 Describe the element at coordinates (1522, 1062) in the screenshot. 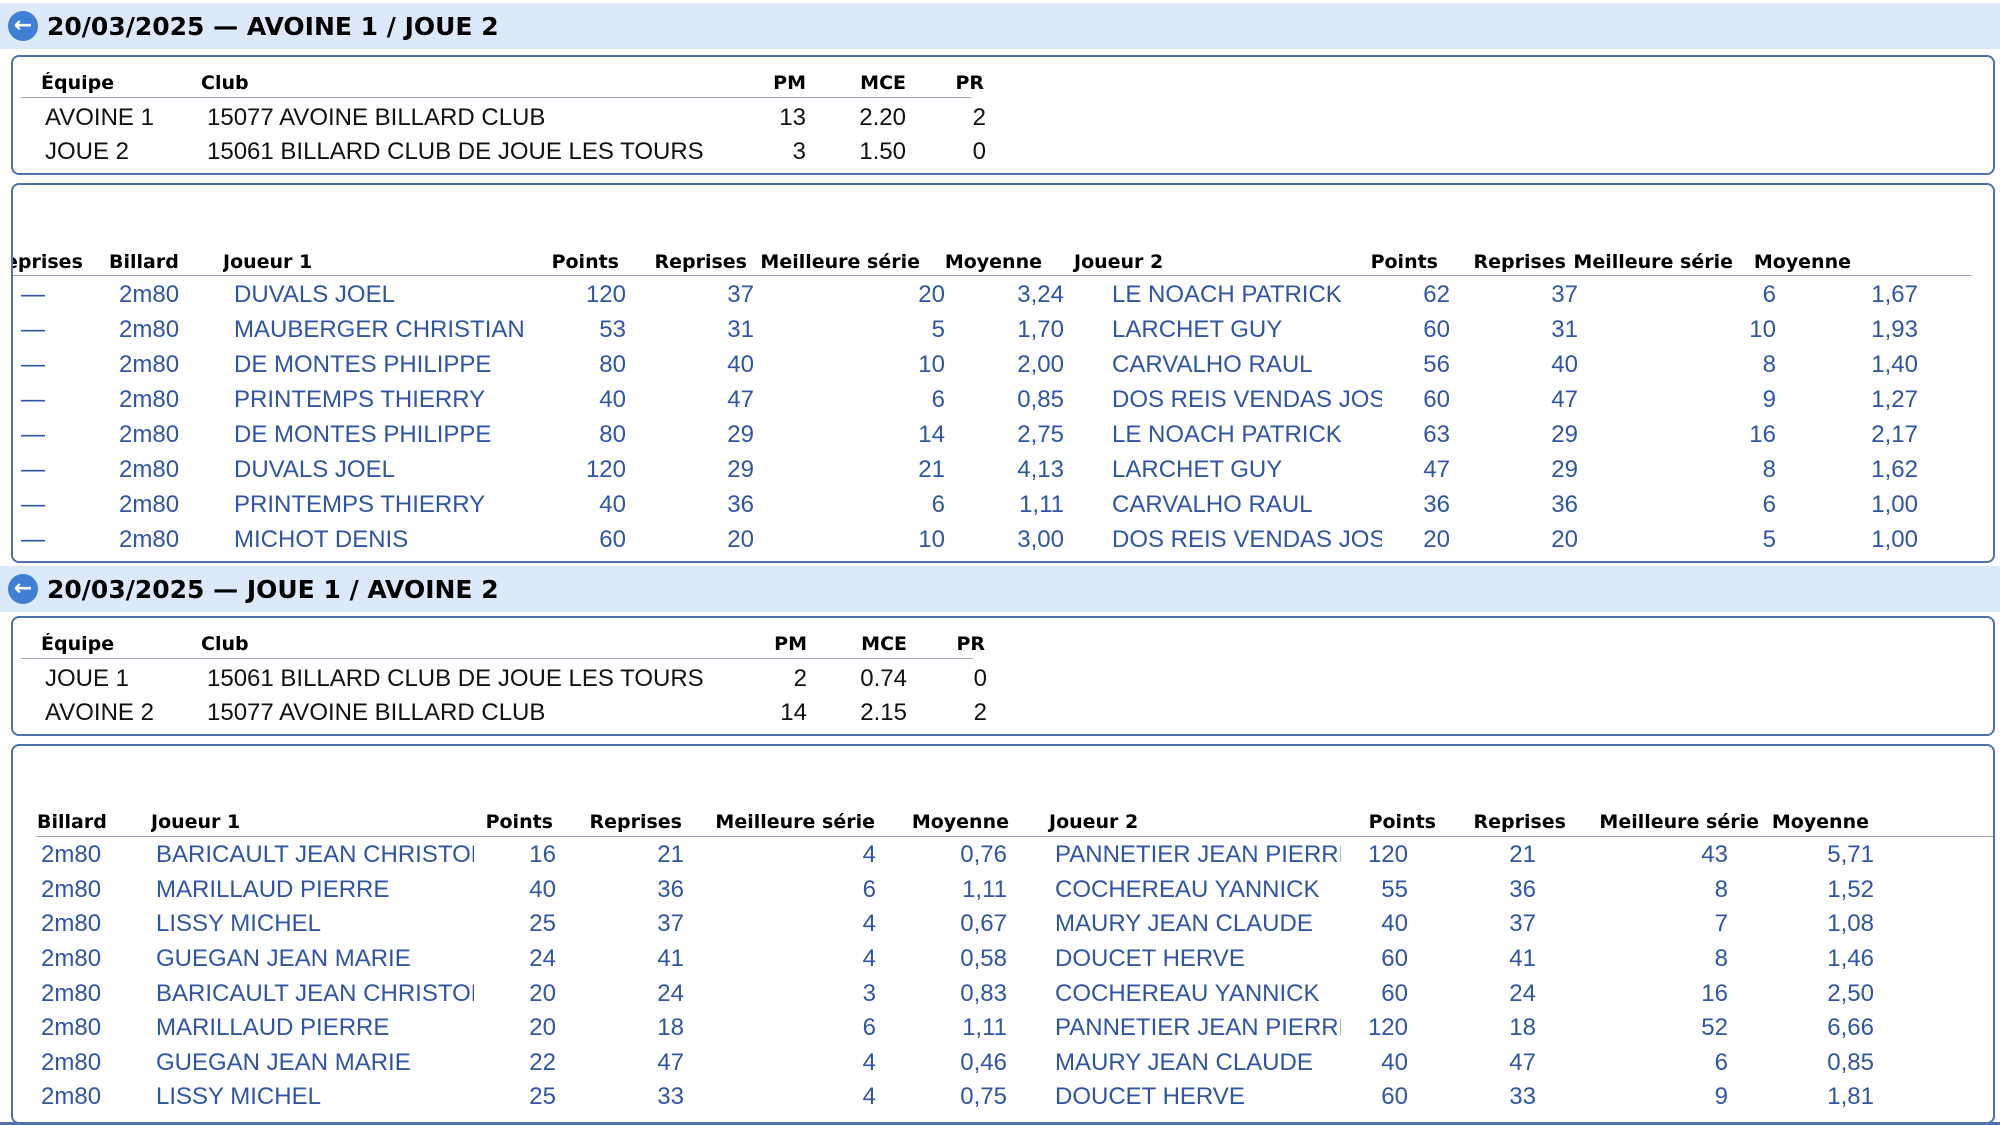

I see `reprises2-cell: 47` at that location.